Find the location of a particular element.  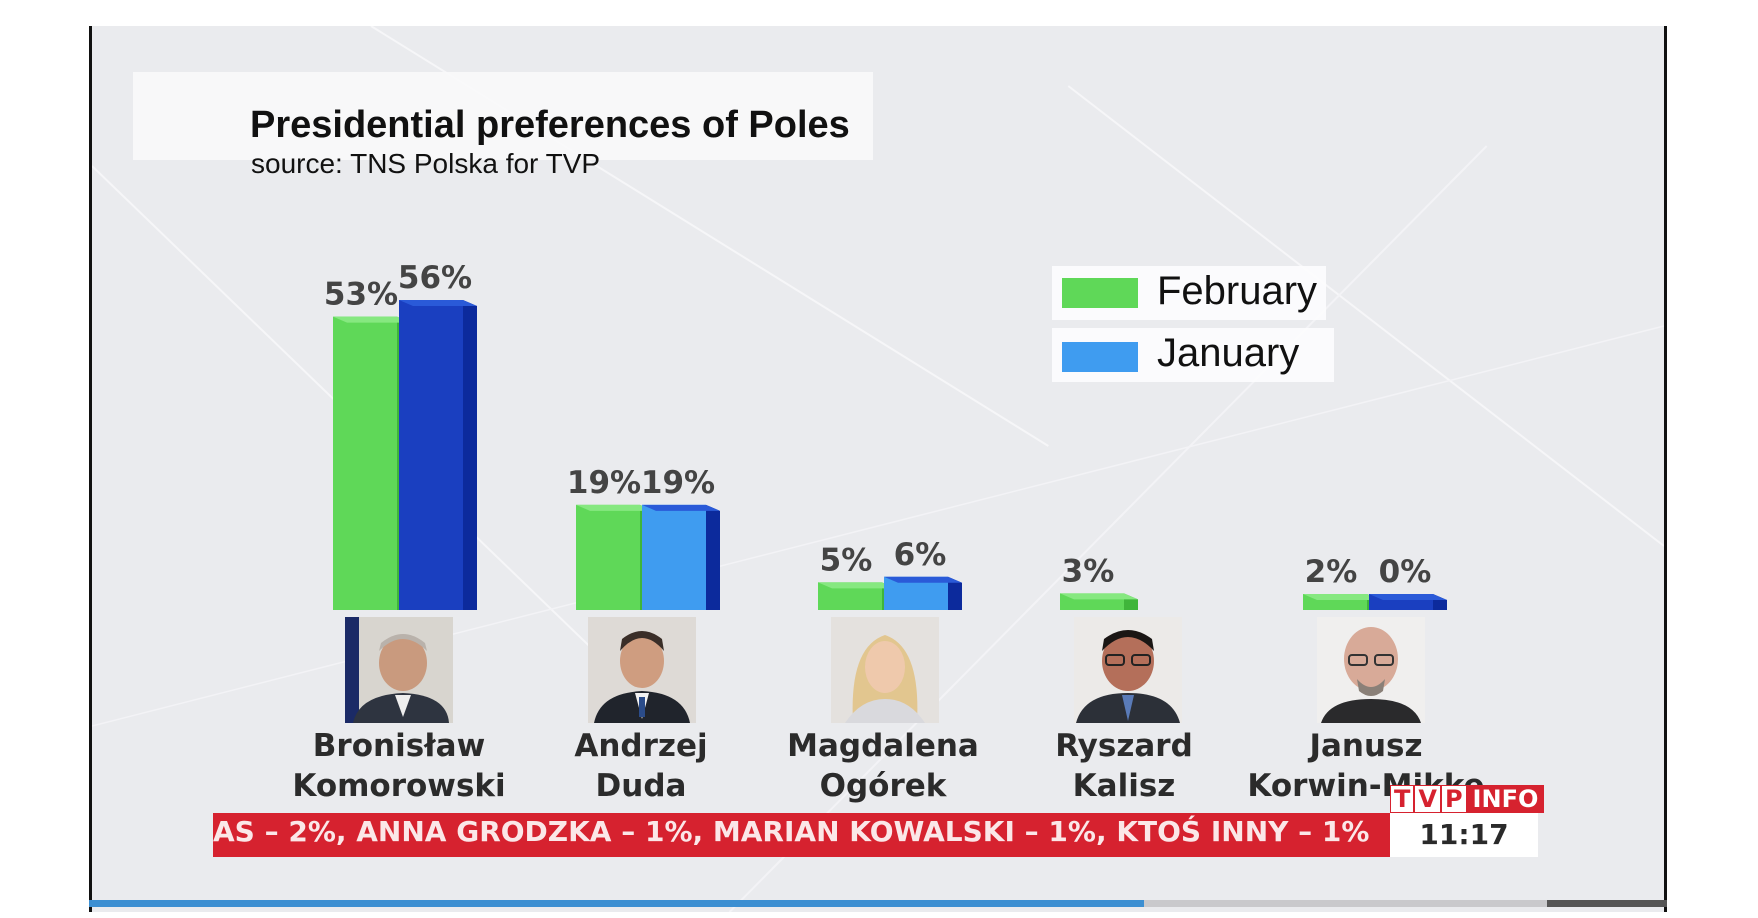

legend-swatch-february is located at coordinates (1100, 293).